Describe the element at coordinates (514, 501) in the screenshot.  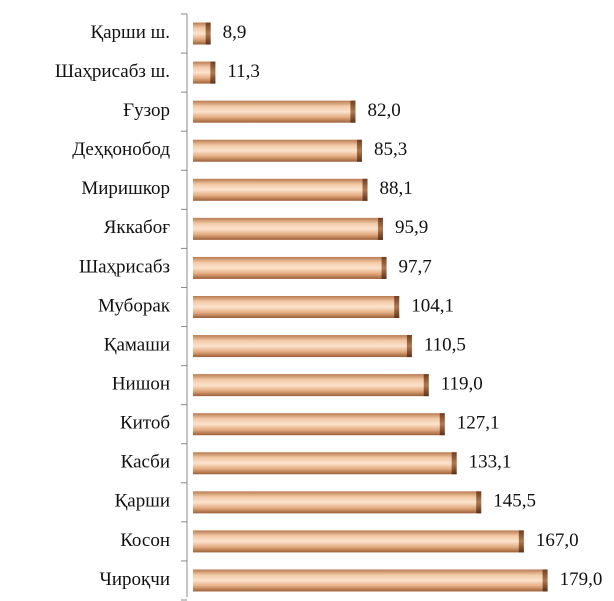
I see `value-label: 145,5` at that location.